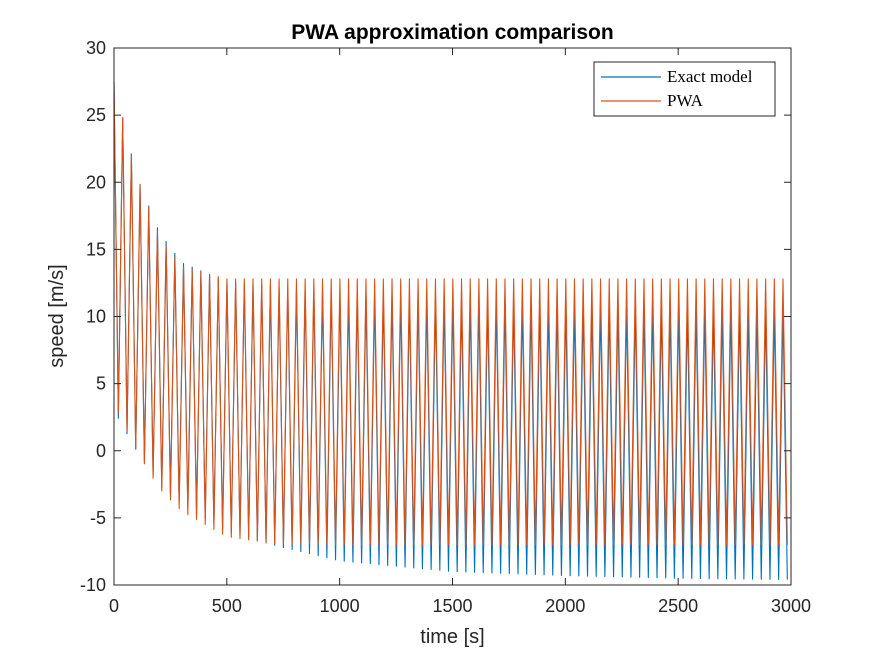  What do you see at coordinates (678, 606) in the screenshot?
I see `x-tick-label: 2500` at bounding box center [678, 606].